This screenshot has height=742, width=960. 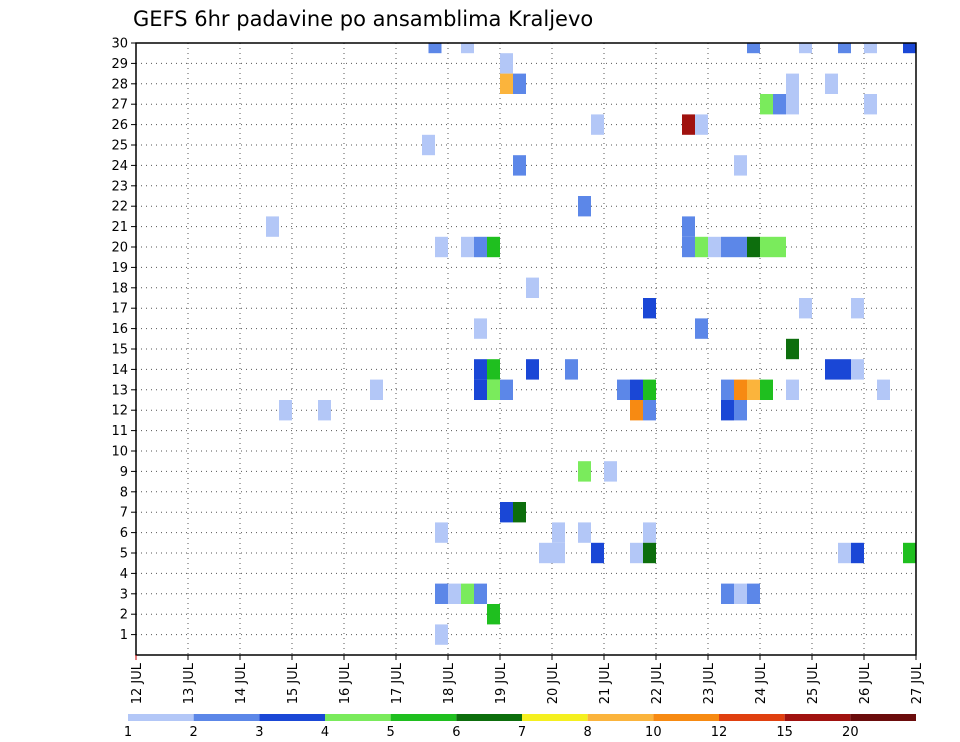 What do you see at coordinates (119, 64) in the screenshot?
I see `y-tick-label: 29` at bounding box center [119, 64].